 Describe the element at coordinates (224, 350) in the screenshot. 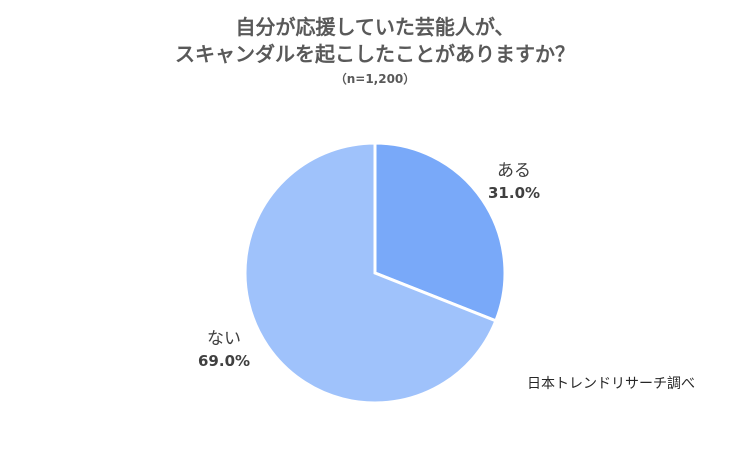

I see `slice-label-nai: ない 69.0%` at that location.